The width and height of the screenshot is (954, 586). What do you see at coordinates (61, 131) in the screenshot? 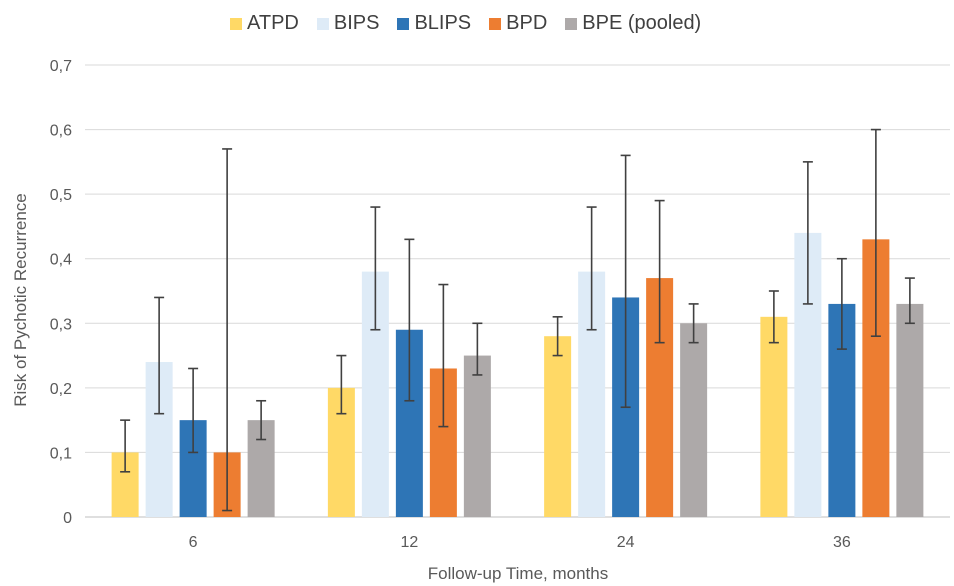
I see `y-tick-label: 0,6` at bounding box center [61, 131].